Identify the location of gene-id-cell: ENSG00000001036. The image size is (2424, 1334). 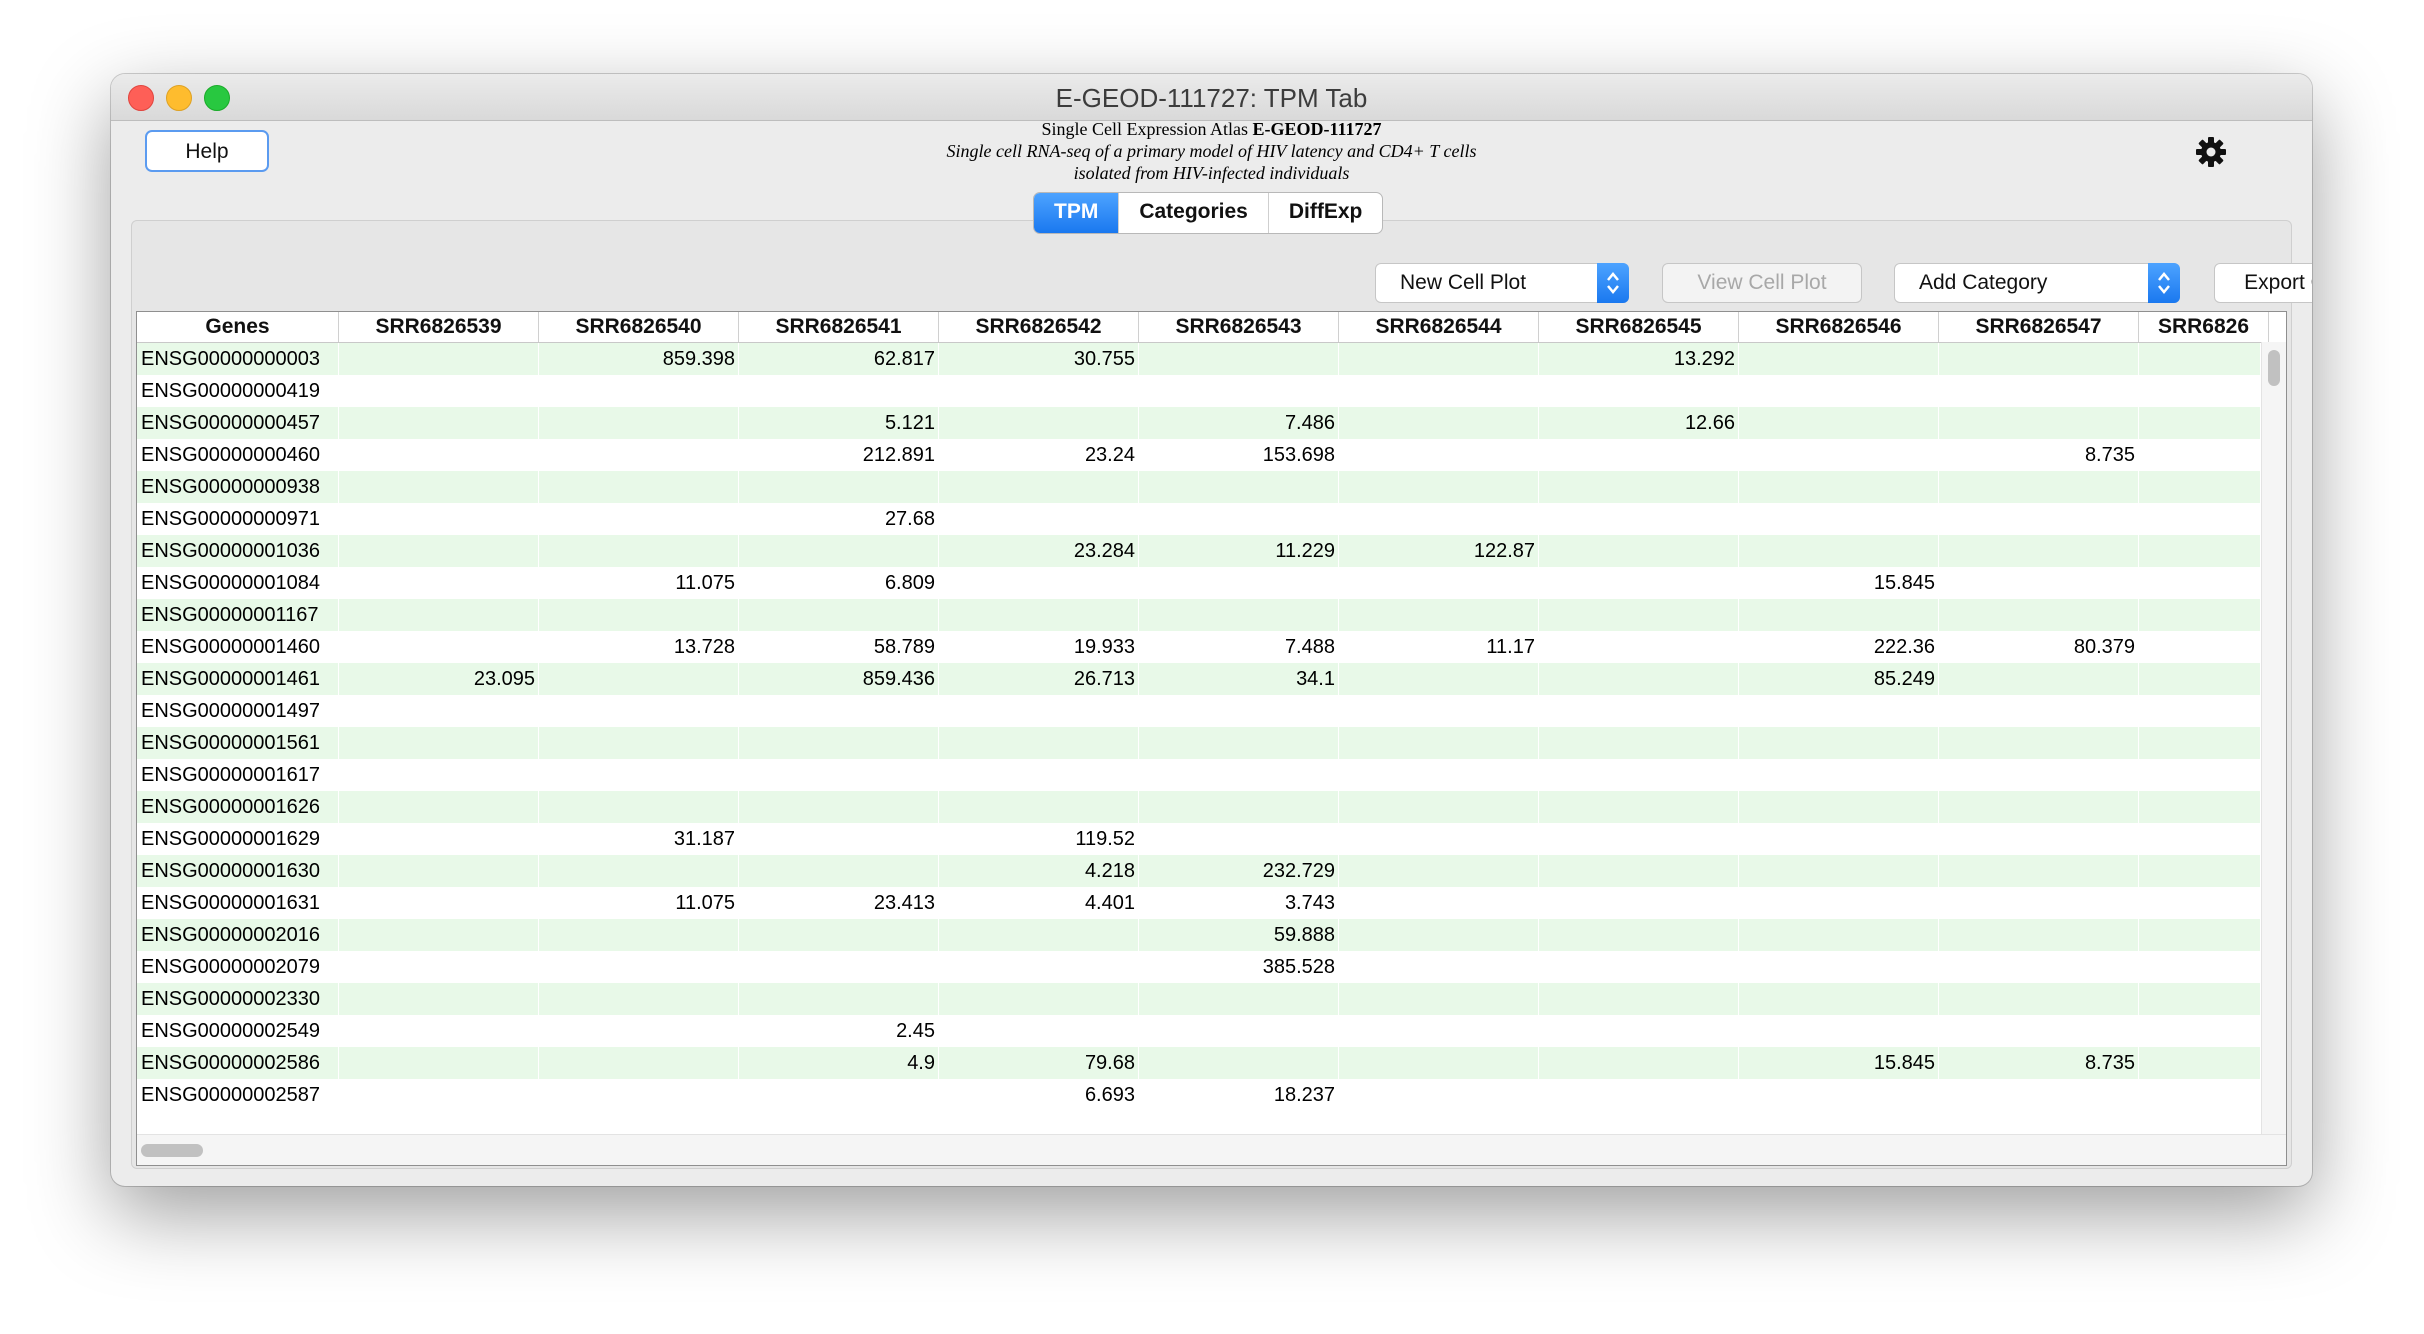
(238, 551).